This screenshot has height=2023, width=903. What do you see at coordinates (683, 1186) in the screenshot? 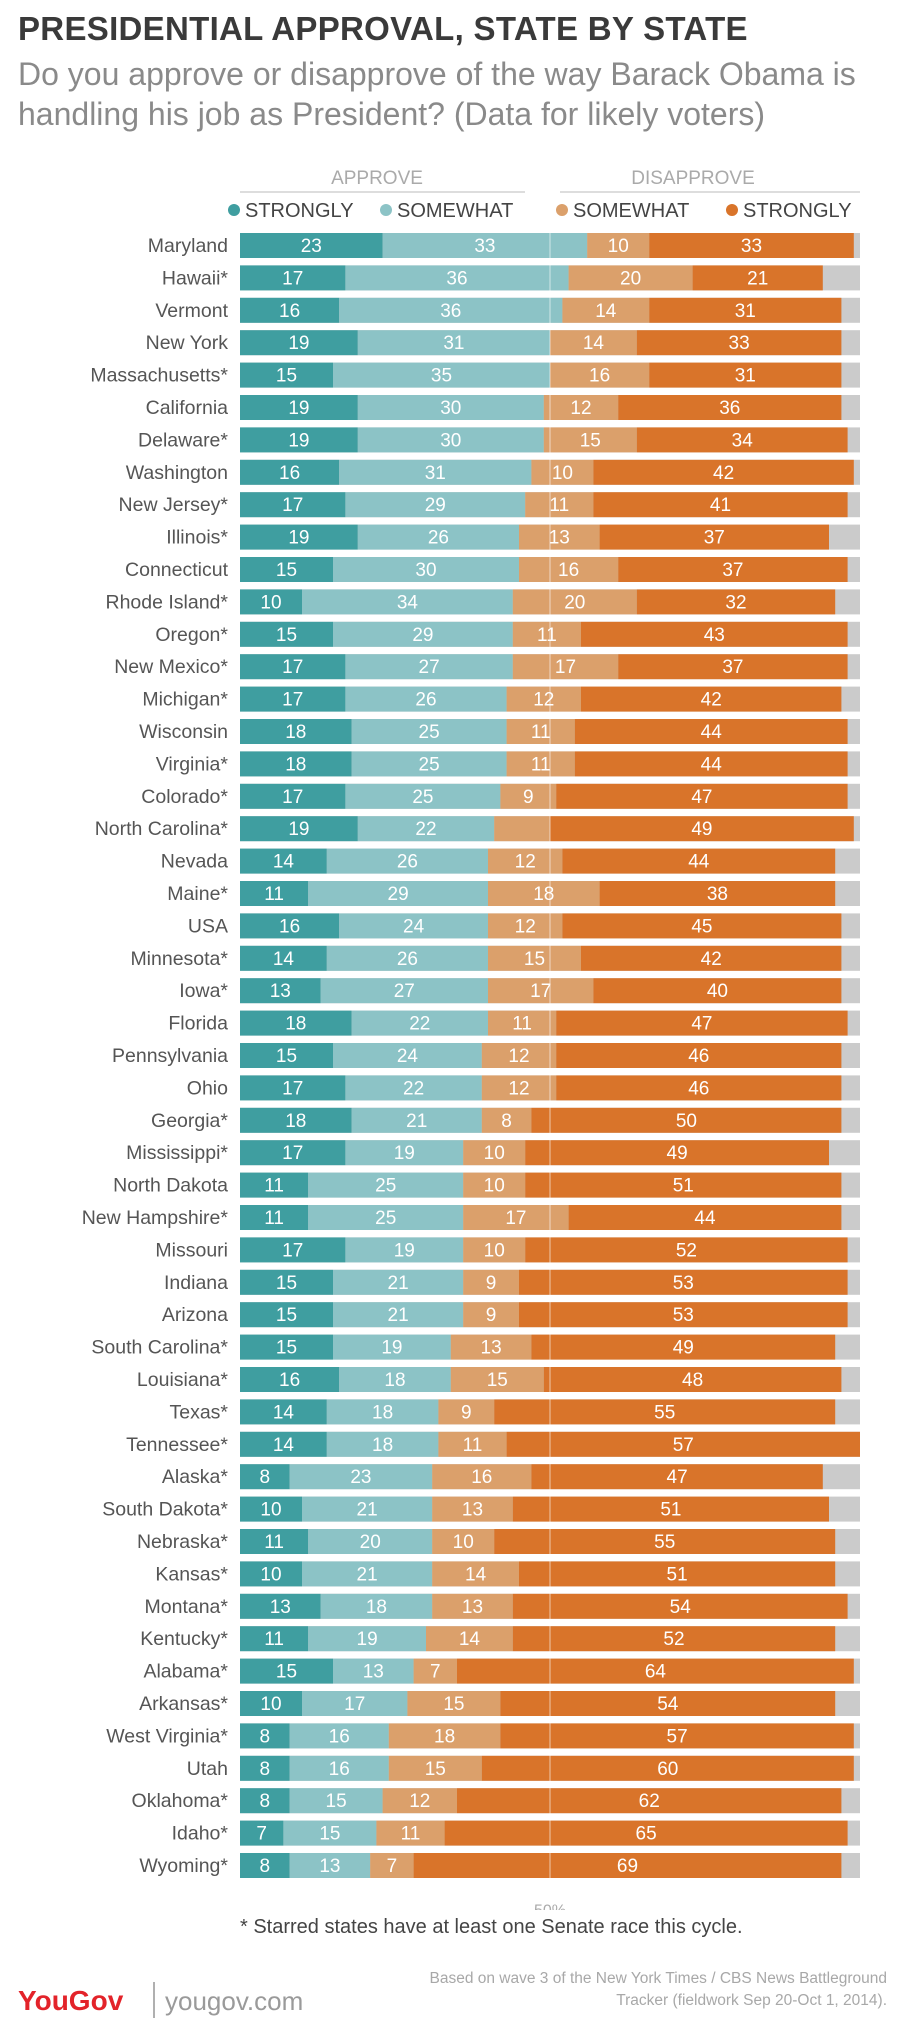
I see `bar-value-label: 51` at bounding box center [683, 1186].